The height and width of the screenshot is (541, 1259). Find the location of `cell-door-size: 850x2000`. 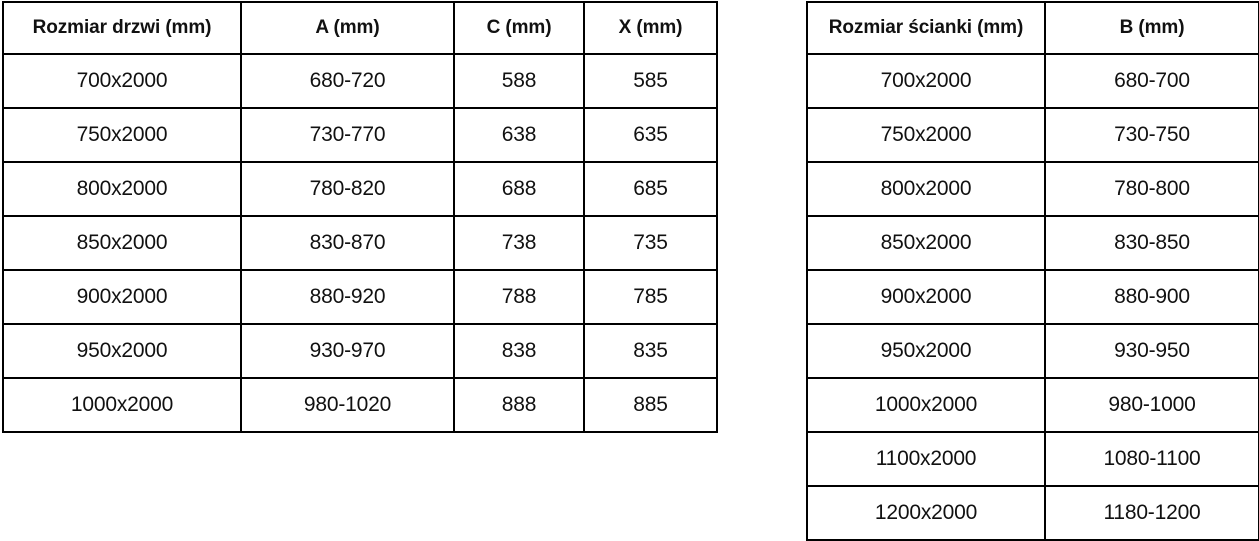

cell-door-size: 850x2000 is located at coordinates (122, 243).